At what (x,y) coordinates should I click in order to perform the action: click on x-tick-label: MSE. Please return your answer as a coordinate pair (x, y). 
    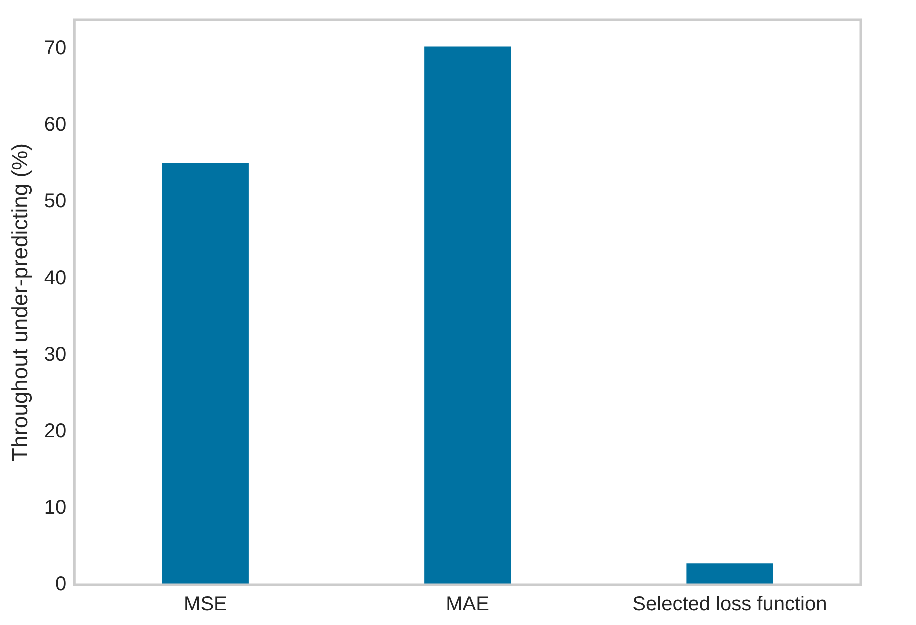
    Looking at the image, I should click on (206, 605).